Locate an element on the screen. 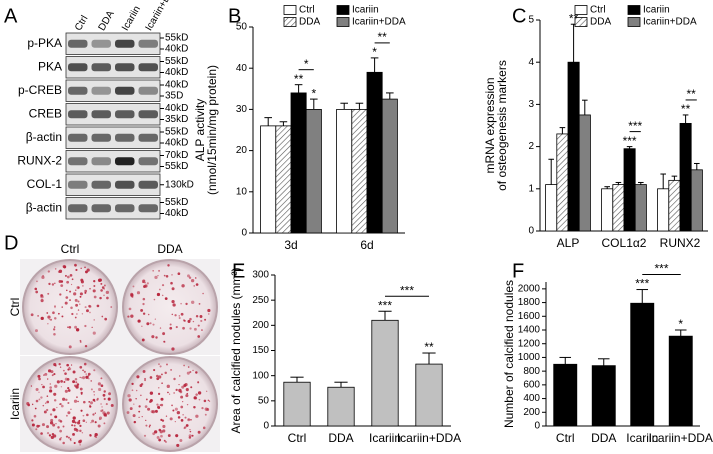 This screenshot has width=713, height=454. legend-label: Icariin is located at coordinates (365, 10).